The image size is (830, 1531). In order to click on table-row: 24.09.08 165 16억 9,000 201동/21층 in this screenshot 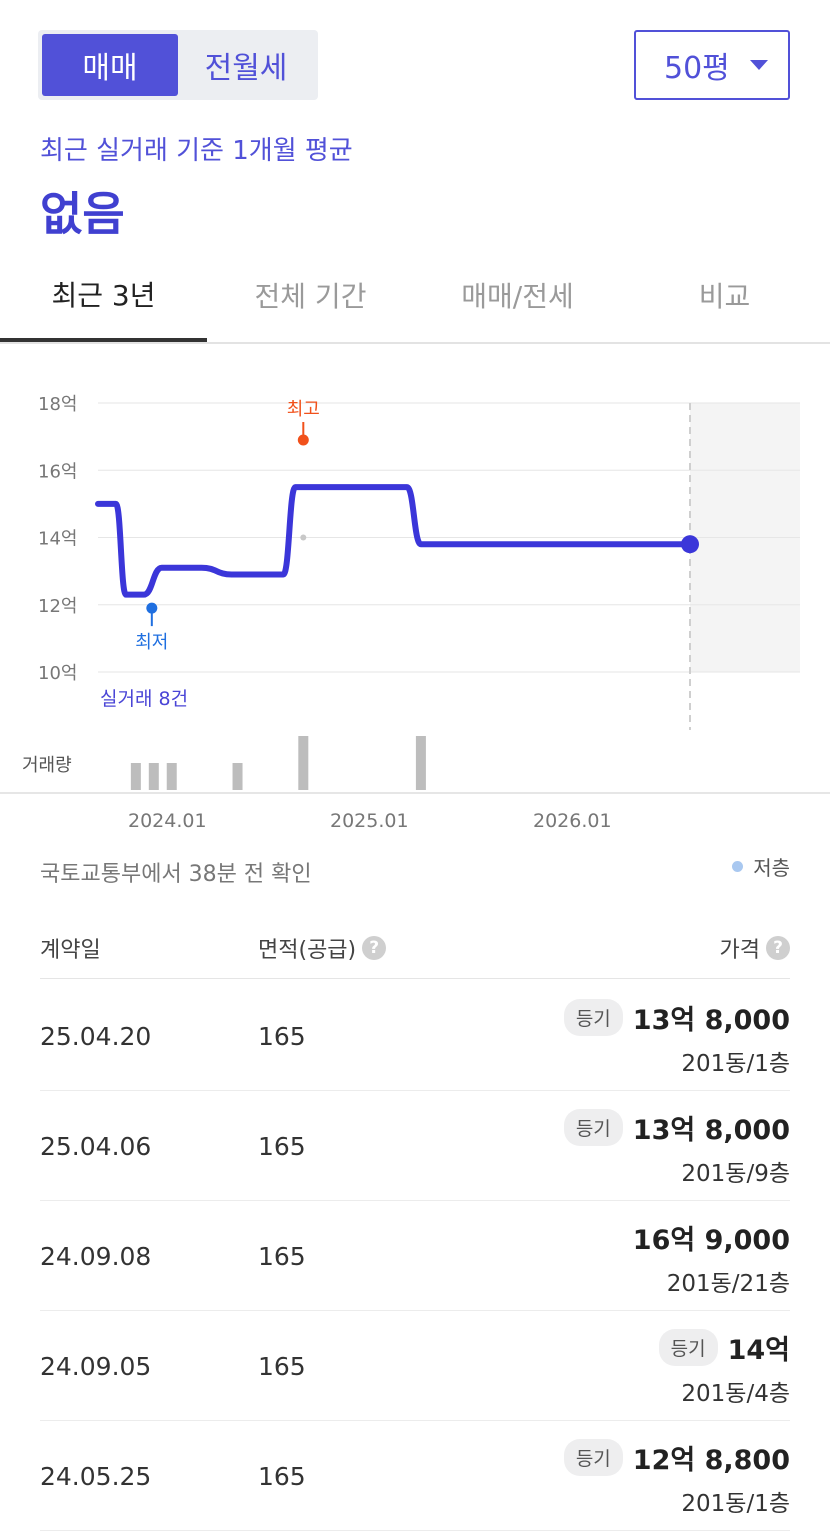, I will do `click(415, 1255)`.